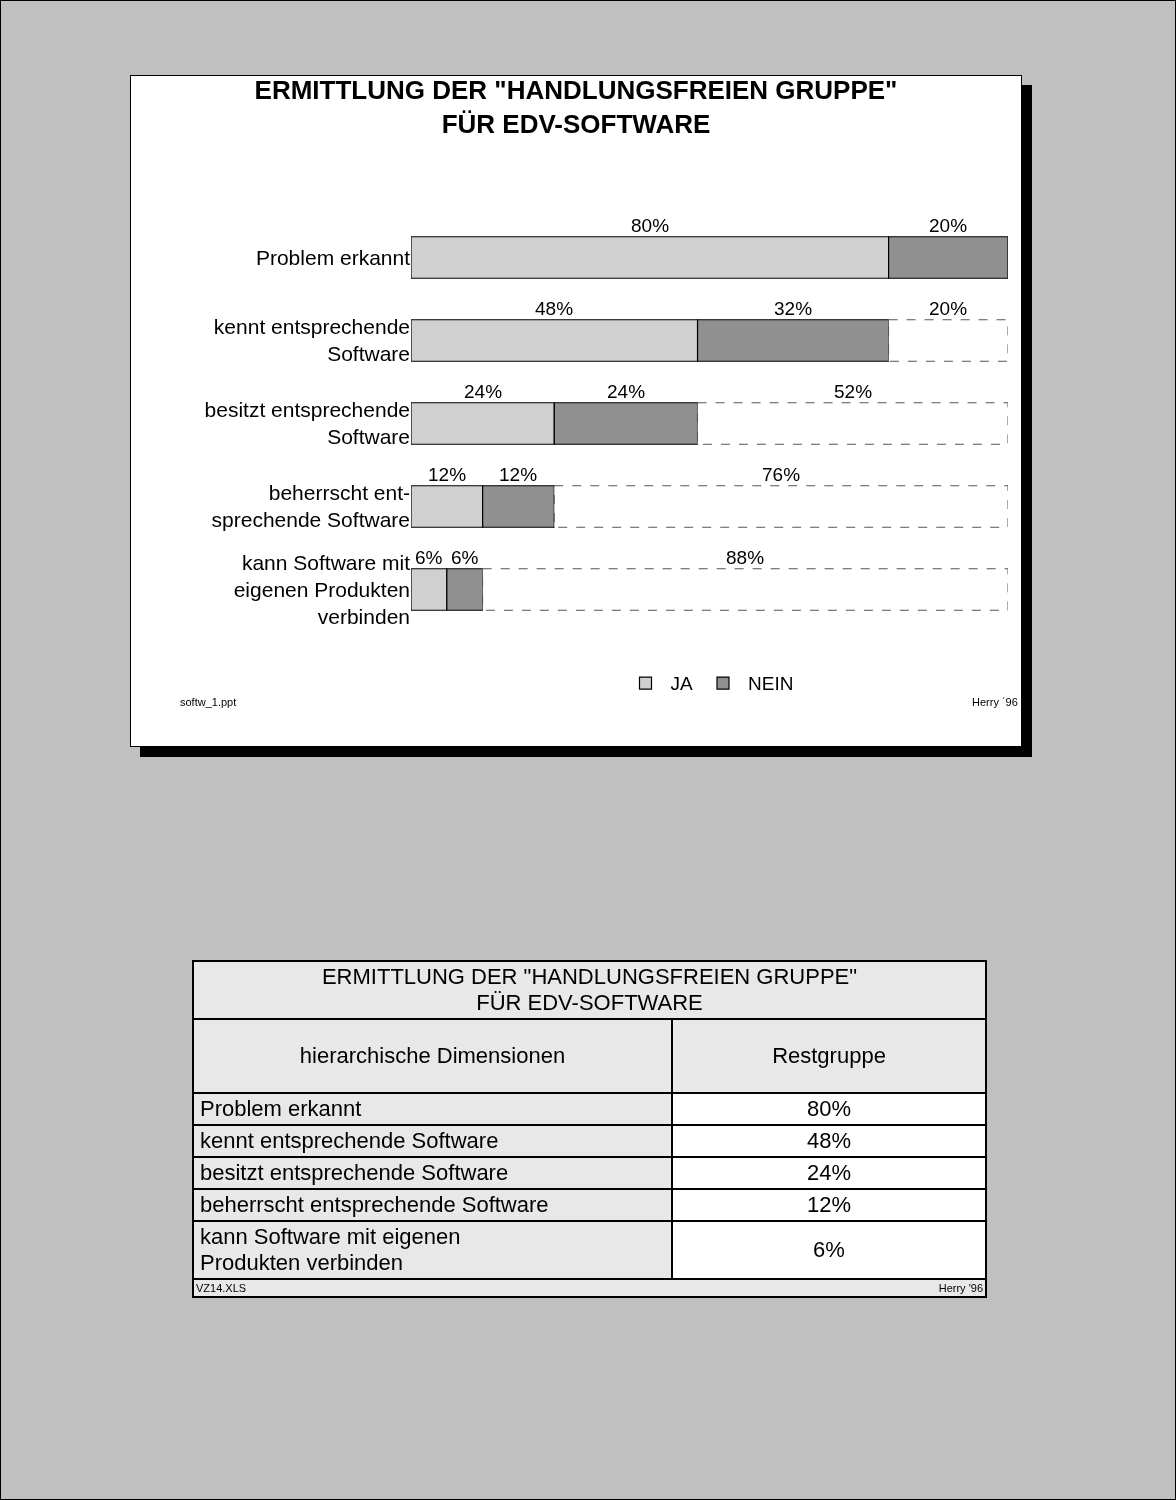 This screenshot has height=1500, width=1176. What do you see at coordinates (745, 557) in the screenshot?
I see `data-label: 88%` at bounding box center [745, 557].